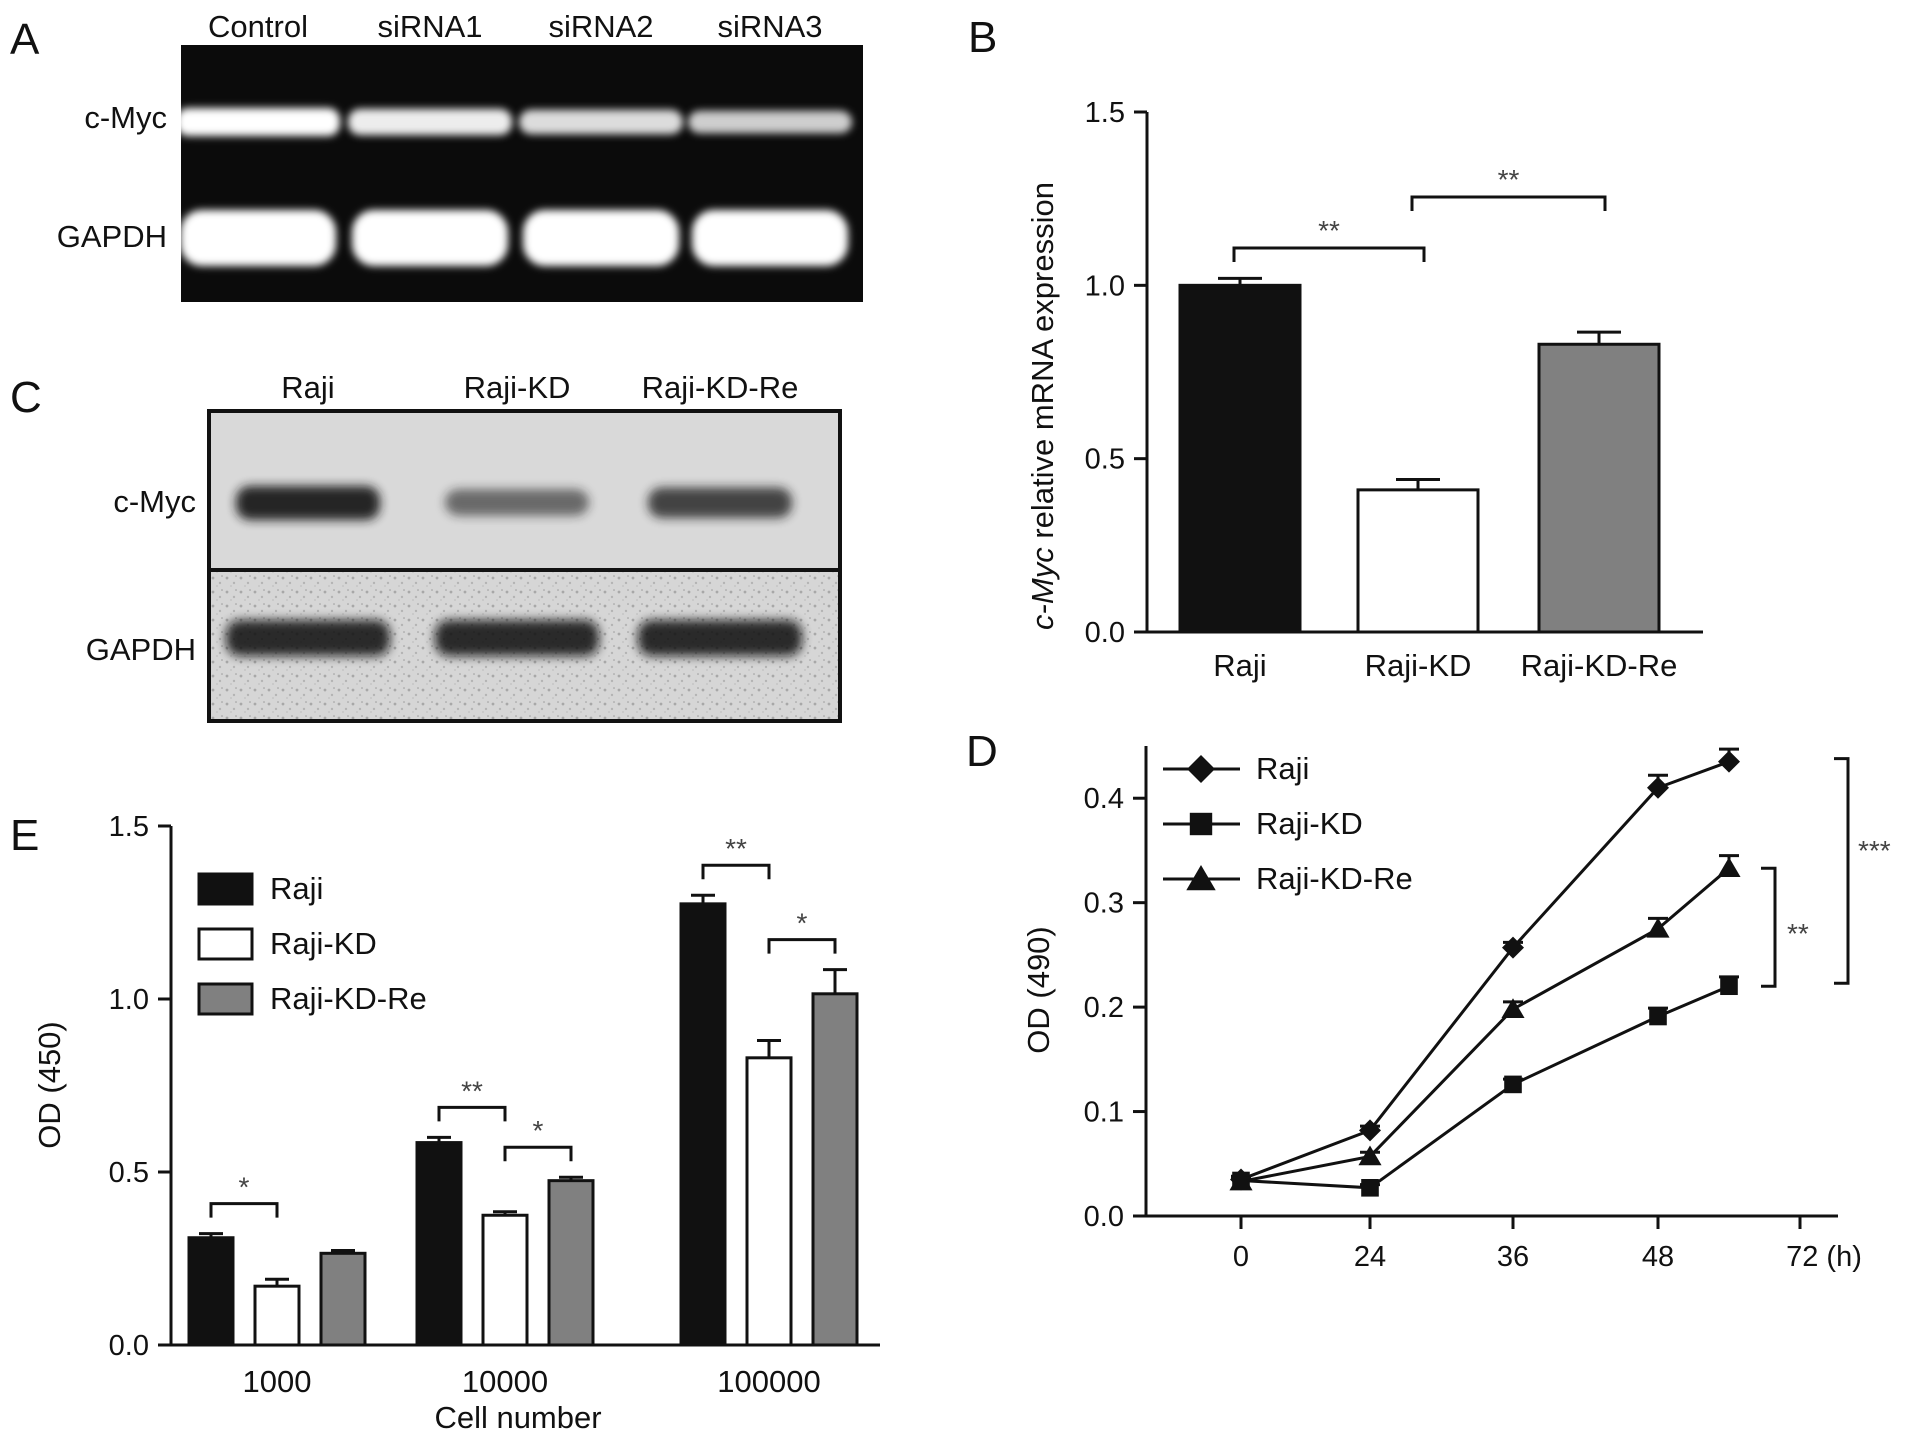 The image size is (1913, 1438). Describe the element at coordinates (307, 387) in the screenshot. I see `blot-lane-label: Raji` at that location.